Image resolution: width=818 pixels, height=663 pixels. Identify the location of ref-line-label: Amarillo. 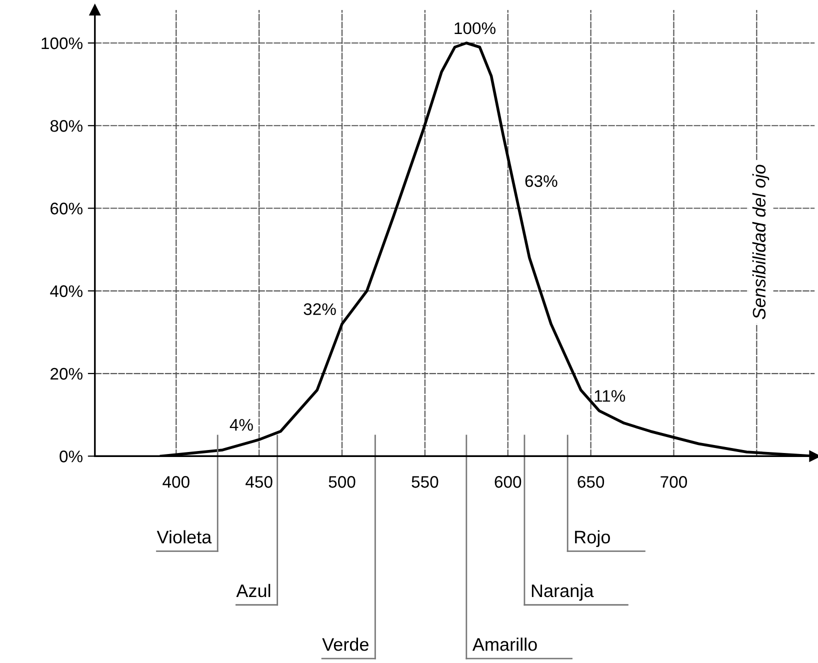
(504, 644).